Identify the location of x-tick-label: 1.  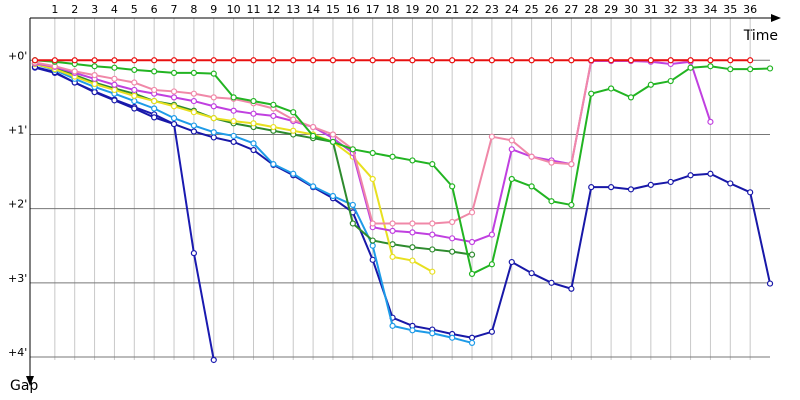
(54, 9).